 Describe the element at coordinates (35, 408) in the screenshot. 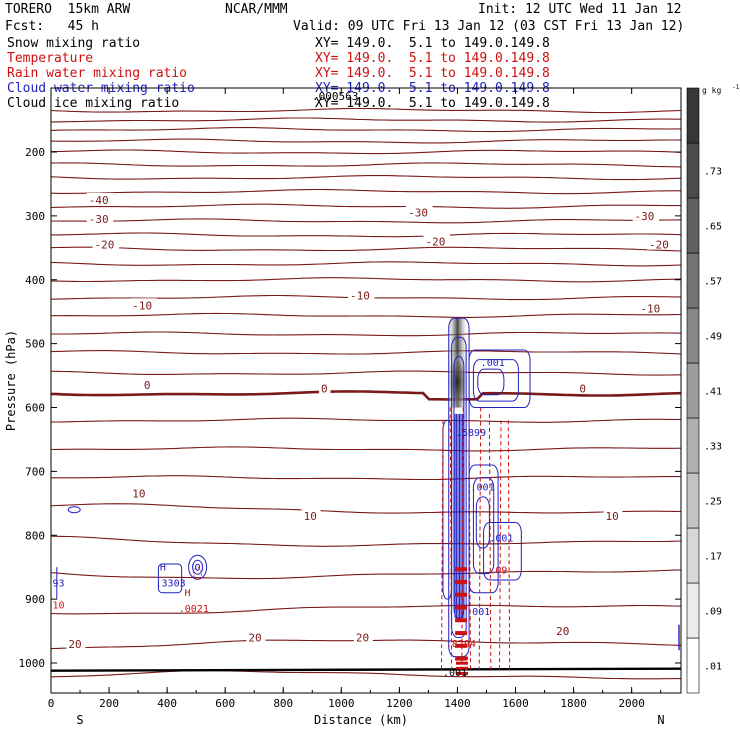

I see `y-tick-label: 600` at that location.